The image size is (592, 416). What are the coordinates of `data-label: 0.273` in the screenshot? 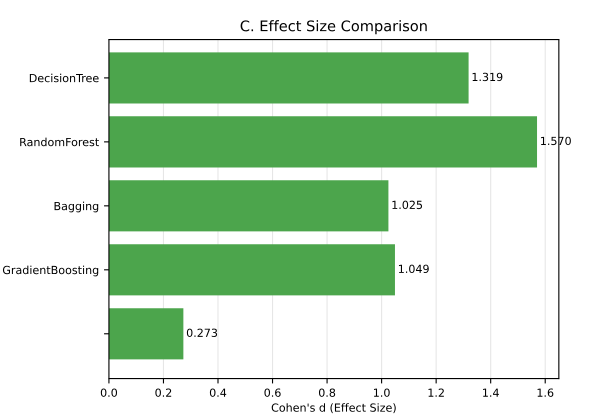 It's located at (202, 333).